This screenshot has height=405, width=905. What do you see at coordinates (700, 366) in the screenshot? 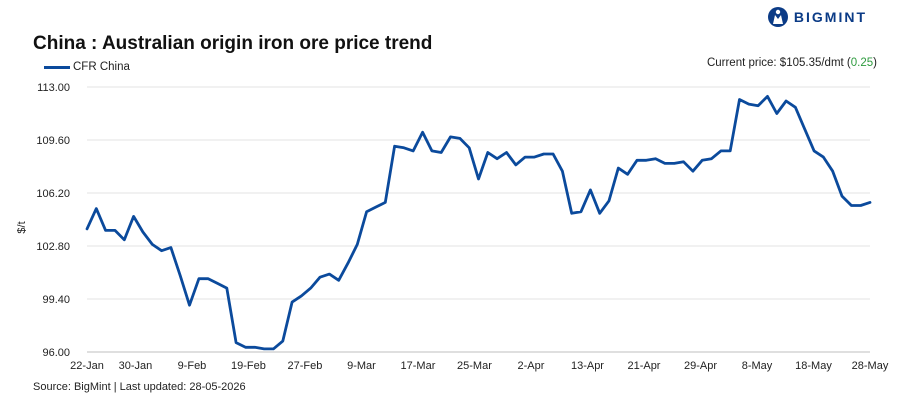
I see `x-tick-label: 29-Apr` at bounding box center [700, 366].